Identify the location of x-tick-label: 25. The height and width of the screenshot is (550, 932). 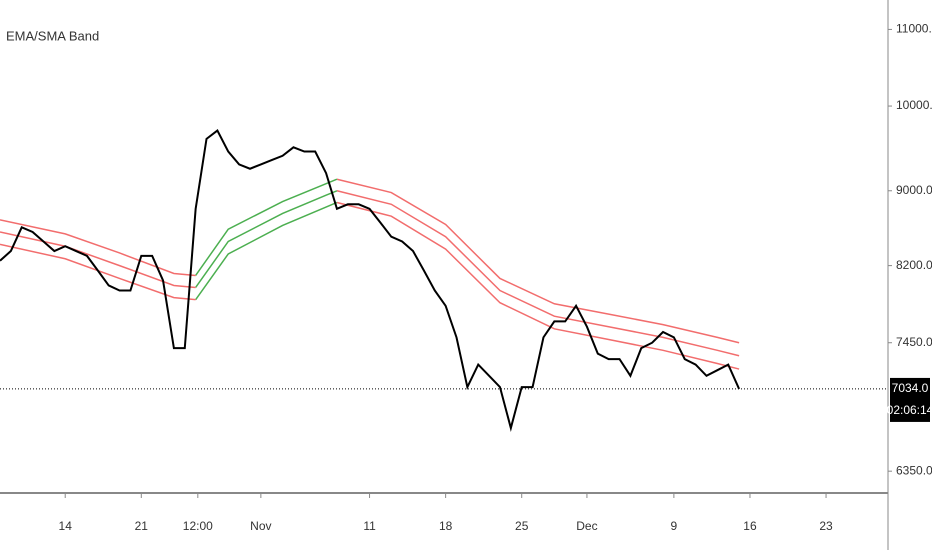
(522, 526).